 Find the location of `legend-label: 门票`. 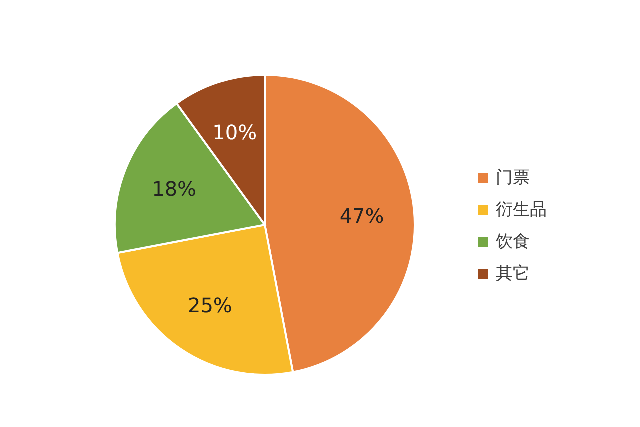

legend-label: 门票 is located at coordinates (513, 178).